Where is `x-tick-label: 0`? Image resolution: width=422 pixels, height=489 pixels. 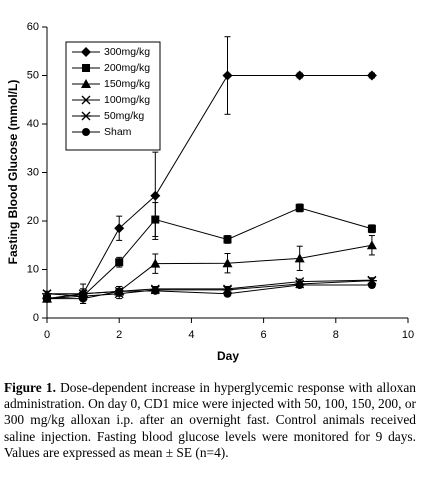
x-tick-label: 0 is located at coordinates (47, 335).